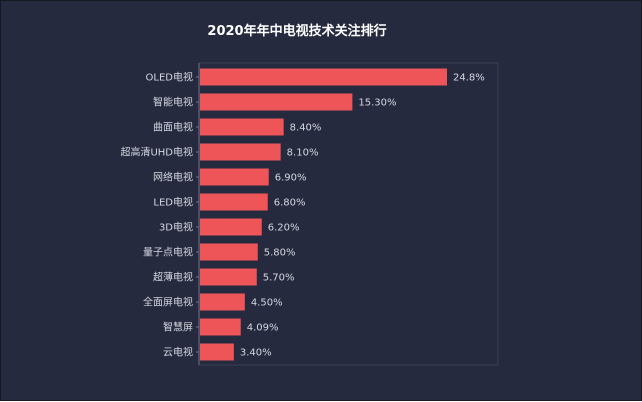 Image resolution: width=642 pixels, height=402 pixels. I want to click on category-label: 超薄电视, so click(173, 277).